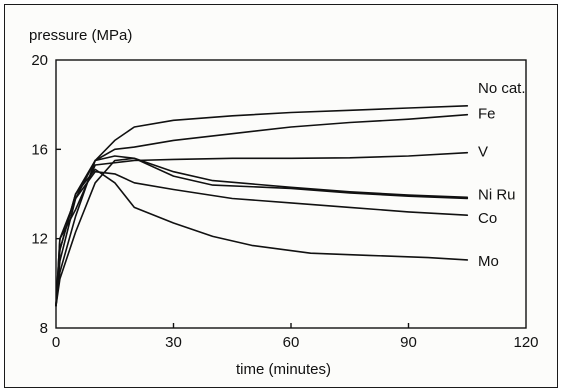 The height and width of the screenshot is (390, 564). I want to click on y-tick-label: 16, so click(39, 149).